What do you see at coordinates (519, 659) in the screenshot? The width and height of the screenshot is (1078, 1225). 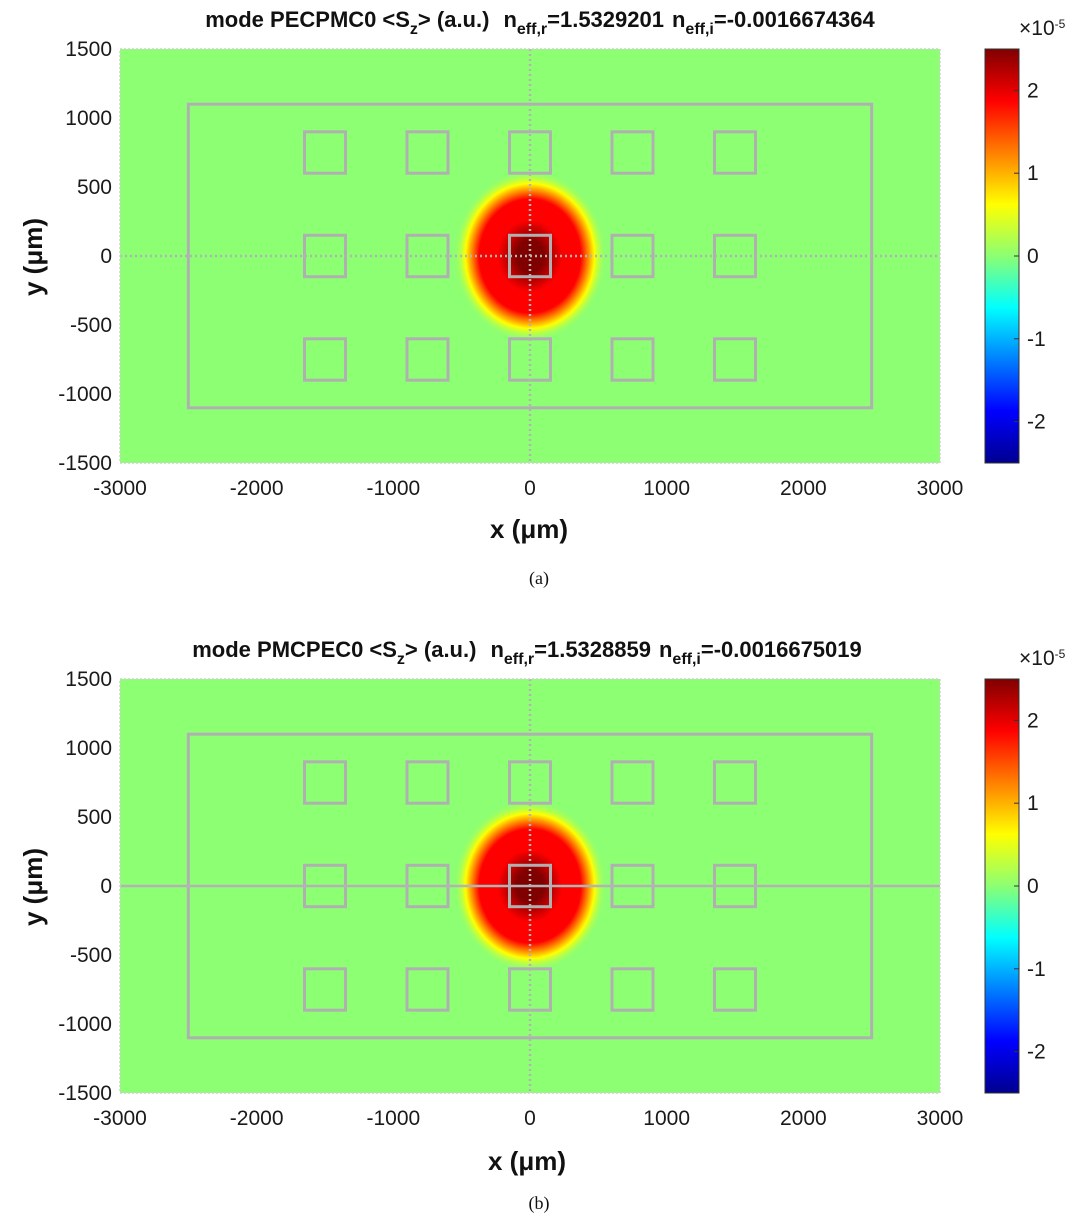 I see `chart-b-title-neffr-sub: eff,r` at bounding box center [519, 659].